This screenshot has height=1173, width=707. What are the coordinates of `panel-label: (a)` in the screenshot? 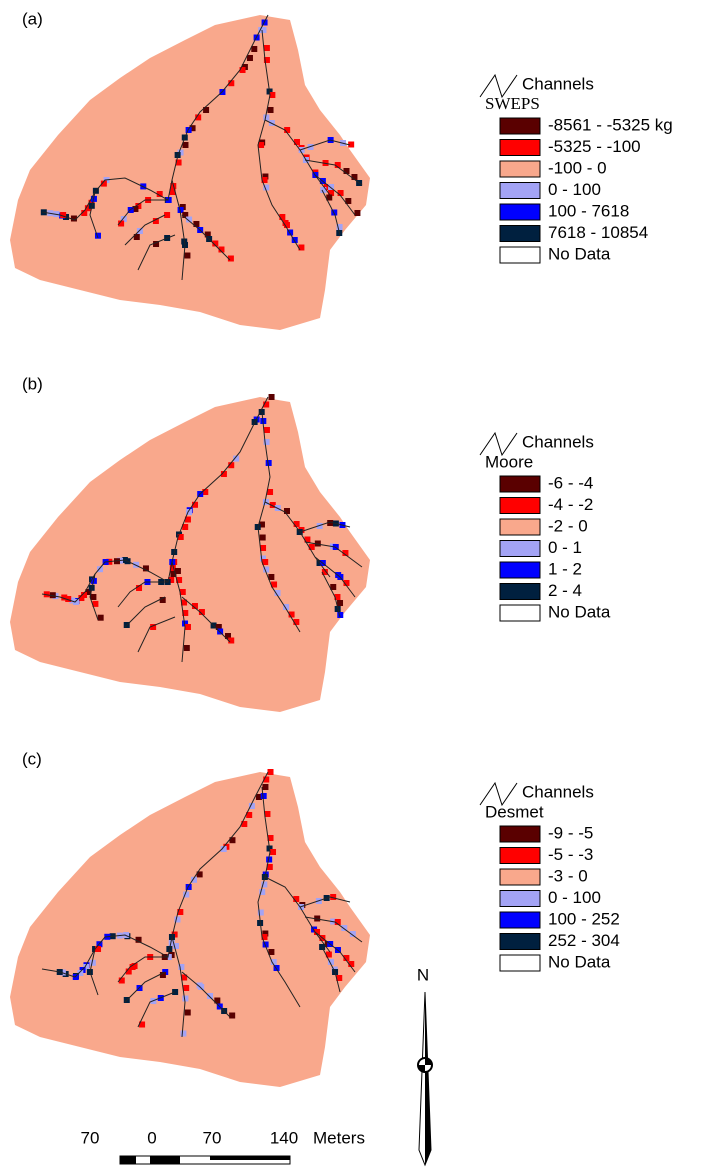 It's located at (32, 18).